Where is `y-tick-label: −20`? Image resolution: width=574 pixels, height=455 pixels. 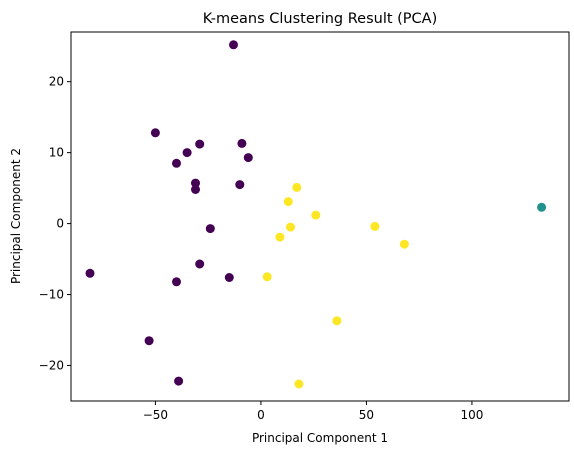
y-tick-label: −20 is located at coordinates (51, 366).